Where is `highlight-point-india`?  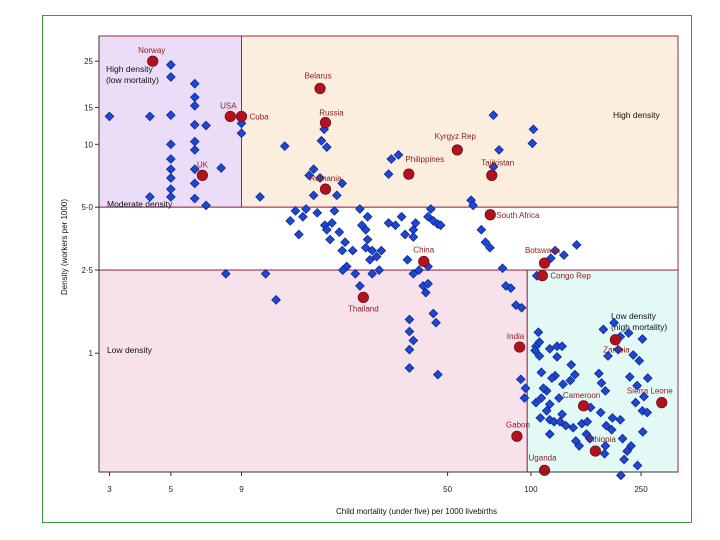 highlight-point-india is located at coordinates (519, 347).